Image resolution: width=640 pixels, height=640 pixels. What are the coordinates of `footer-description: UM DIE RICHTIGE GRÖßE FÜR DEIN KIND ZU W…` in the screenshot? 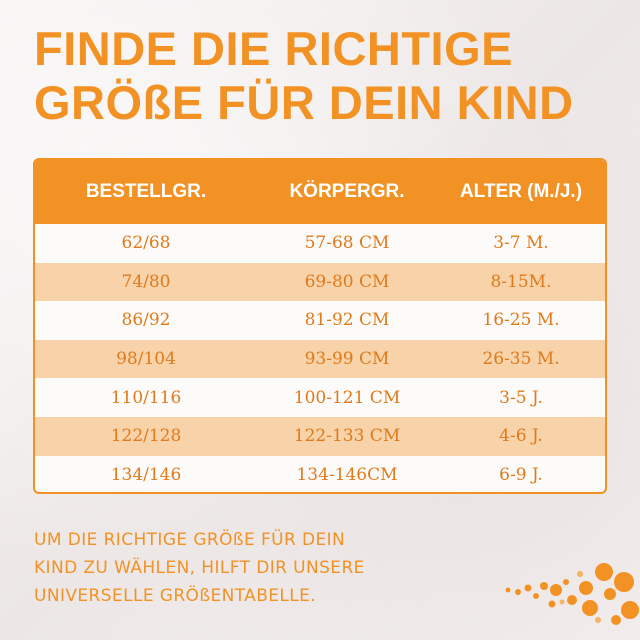 It's located at (244, 568).